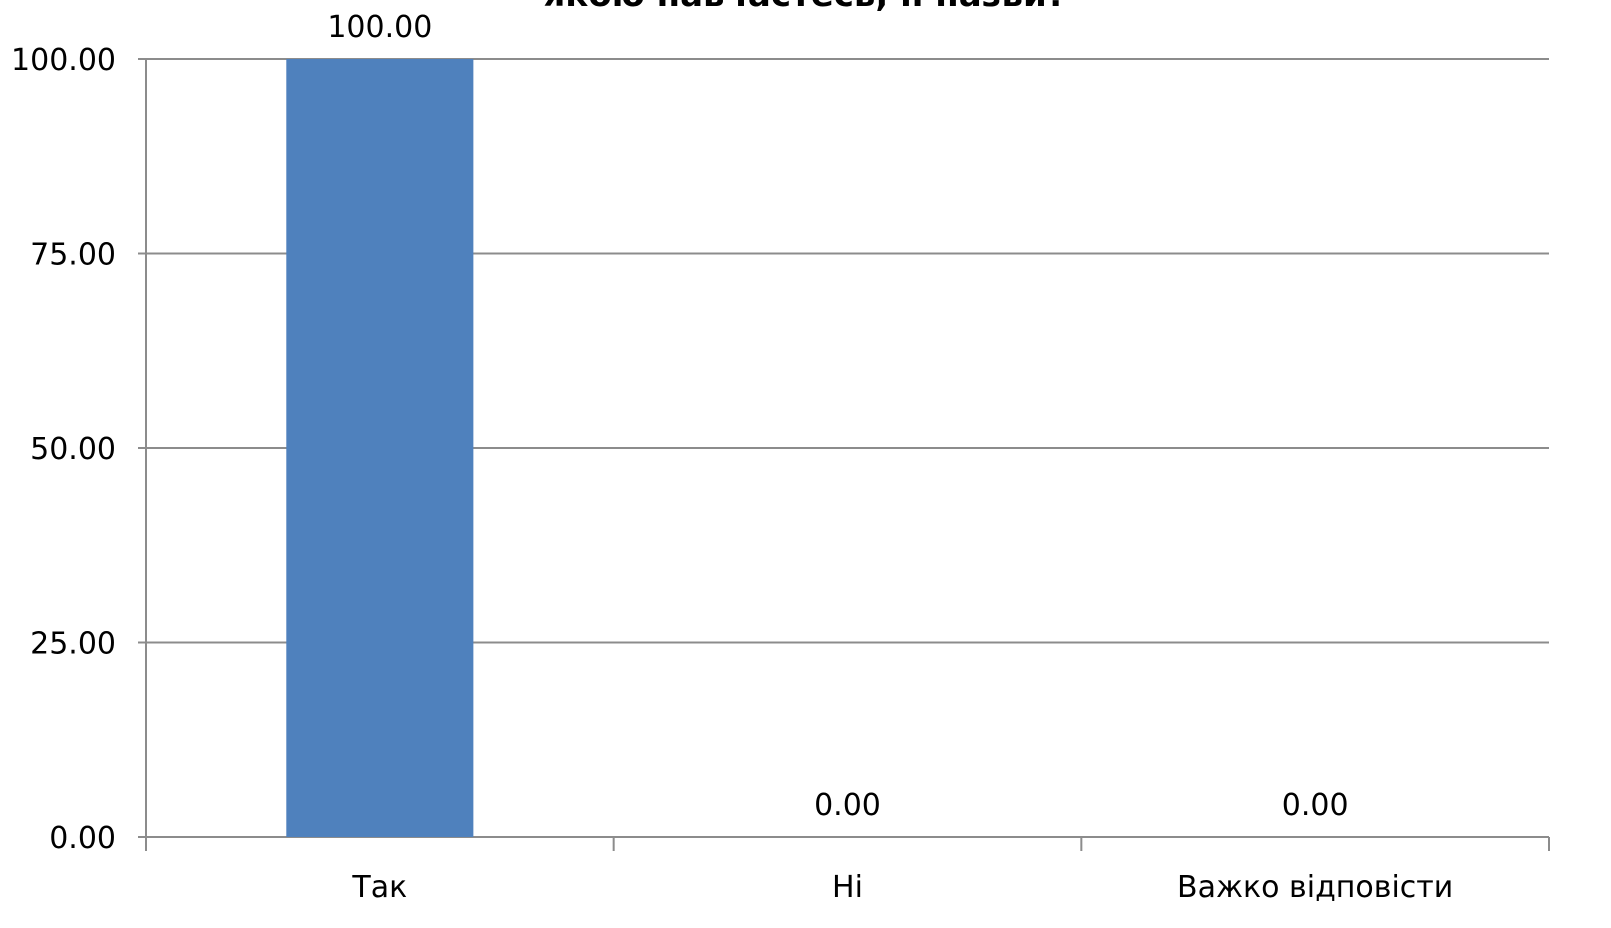  I want to click on x-tick-label: Ні, so click(847, 887).